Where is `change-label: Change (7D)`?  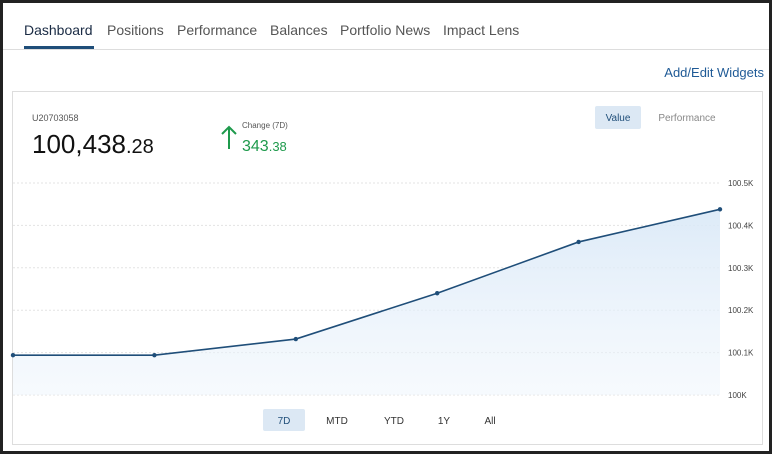
change-label: Change (7D) is located at coordinates (265, 125).